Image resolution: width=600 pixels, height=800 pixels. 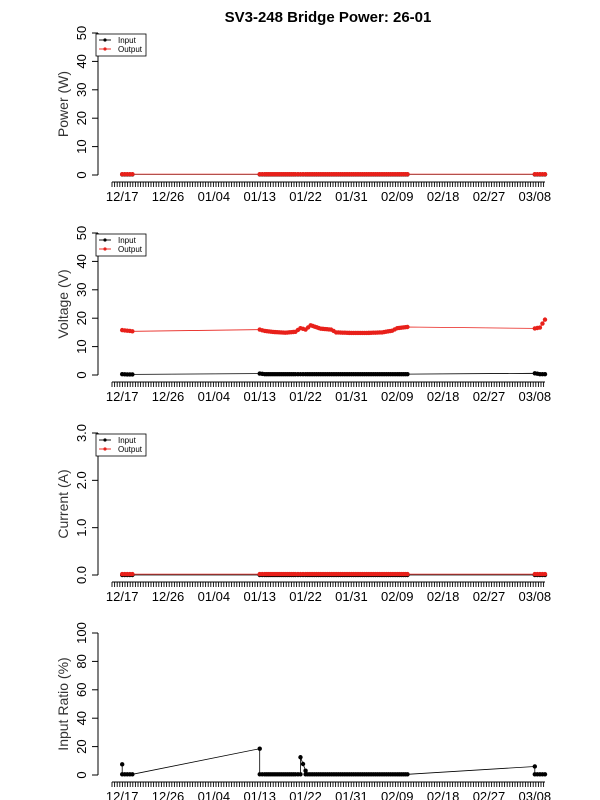 I want to click on series-line, so click(x=333, y=761).